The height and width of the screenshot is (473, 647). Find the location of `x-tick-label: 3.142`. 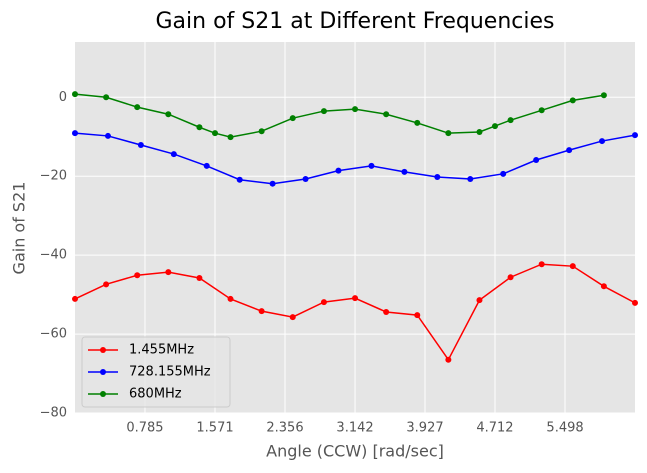

x-tick-label: 3.142 is located at coordinates (354, 428).